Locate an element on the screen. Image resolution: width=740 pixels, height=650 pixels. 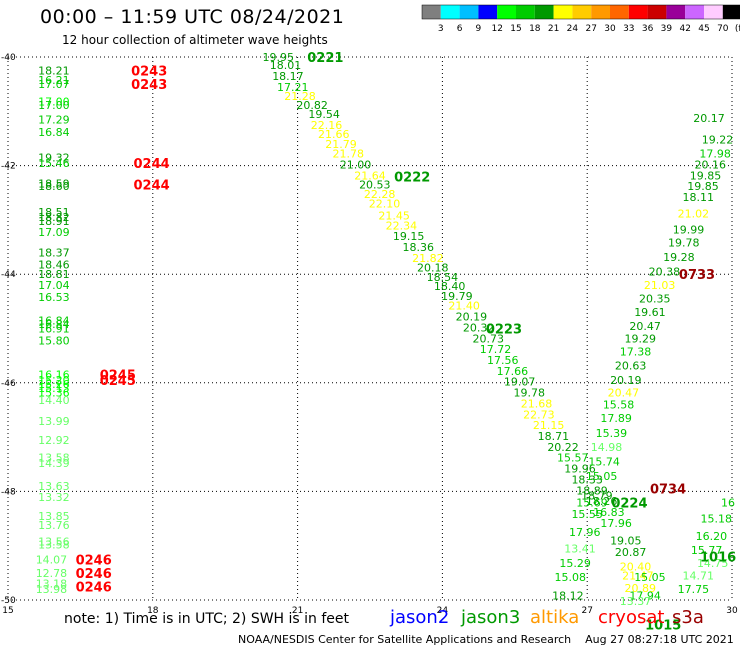
wave-height-value: 18.21 is located at coordinates (54, 71).